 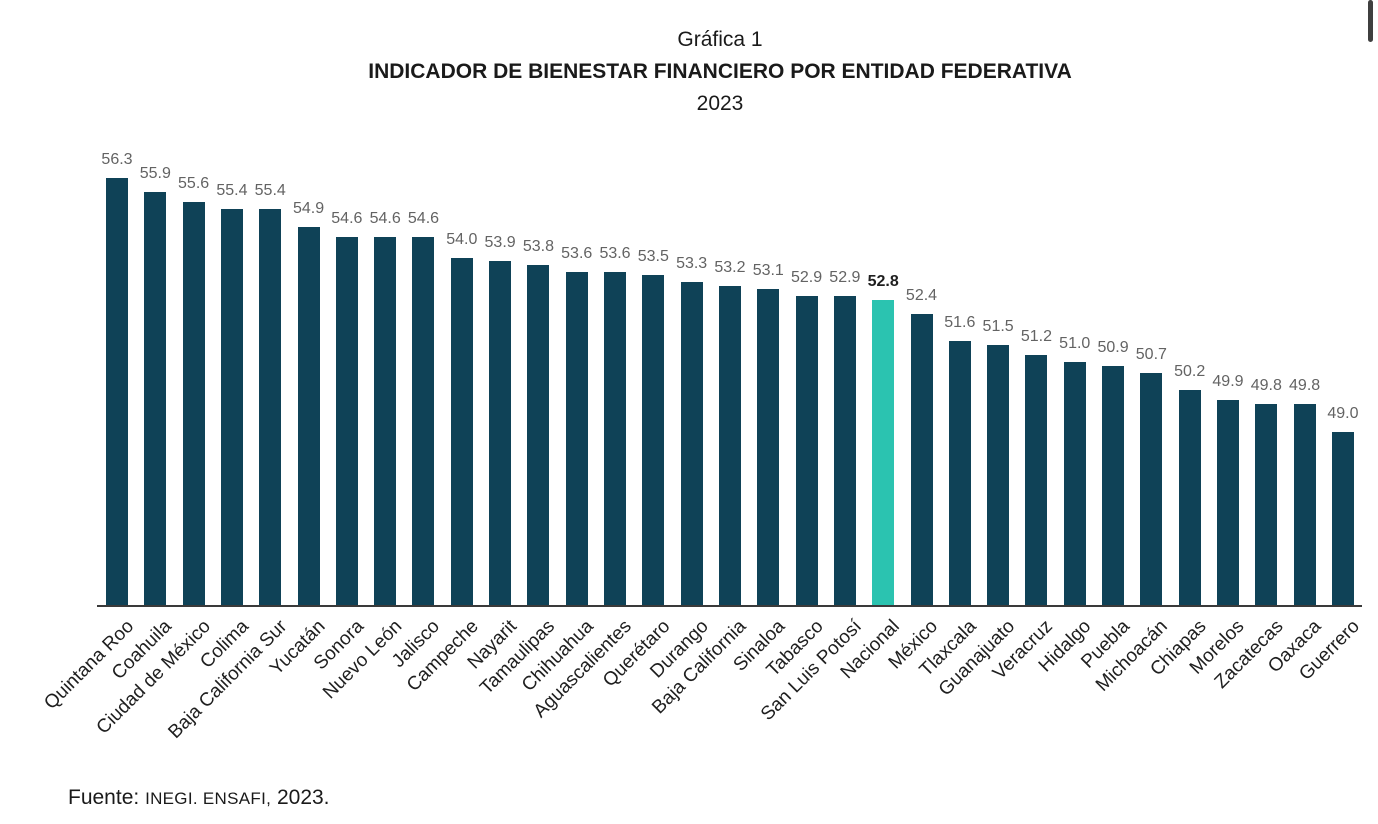 I want to click on bar-value-label: 51.0, so click(x=1075, y=344).